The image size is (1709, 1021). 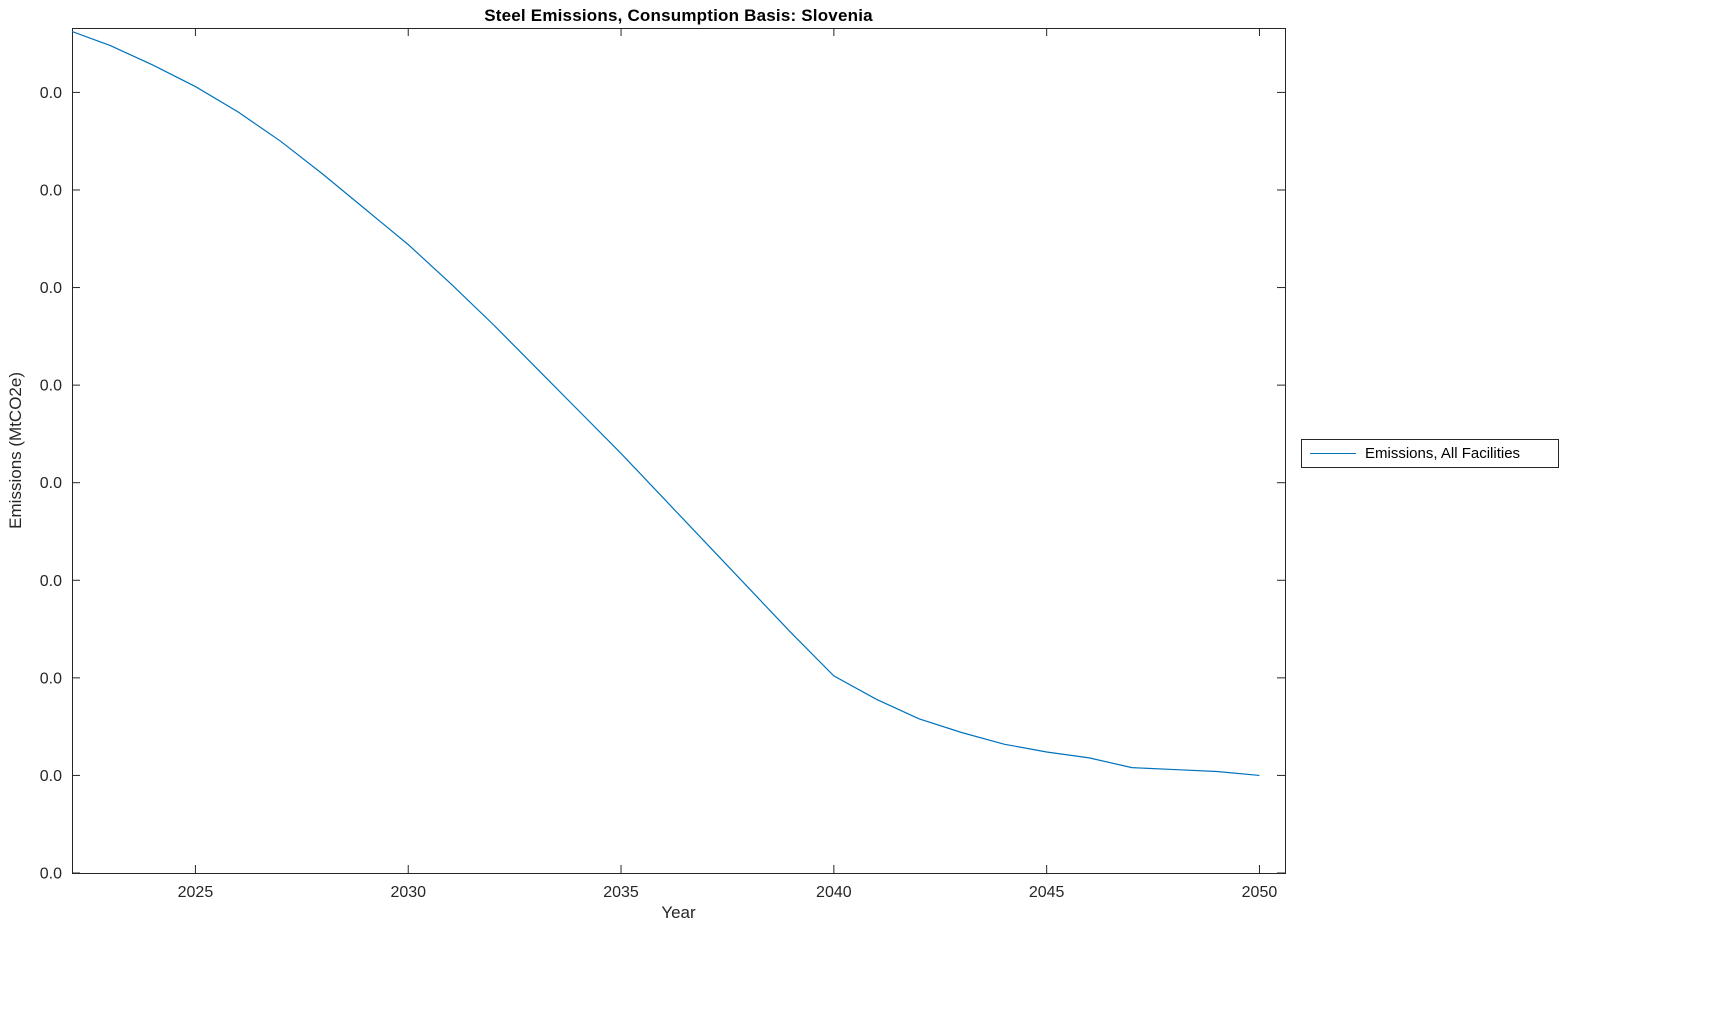 I want to click on legend-line-sample, so click(x=1333, y=453).